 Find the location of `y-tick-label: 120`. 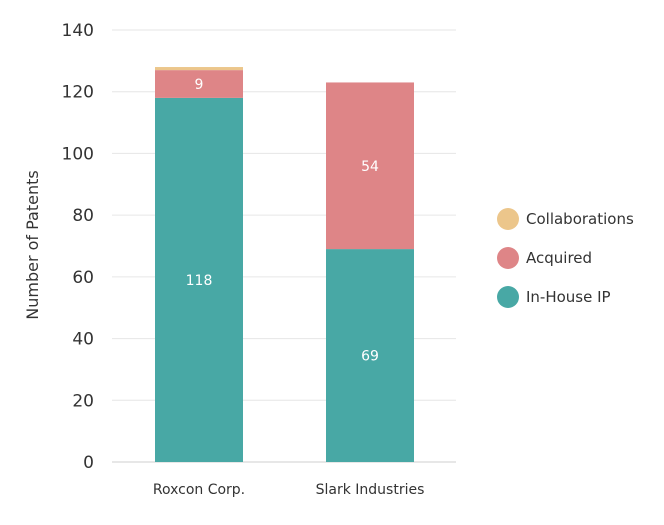

y-tick-label: 120 is located at coordinates (78, 93).